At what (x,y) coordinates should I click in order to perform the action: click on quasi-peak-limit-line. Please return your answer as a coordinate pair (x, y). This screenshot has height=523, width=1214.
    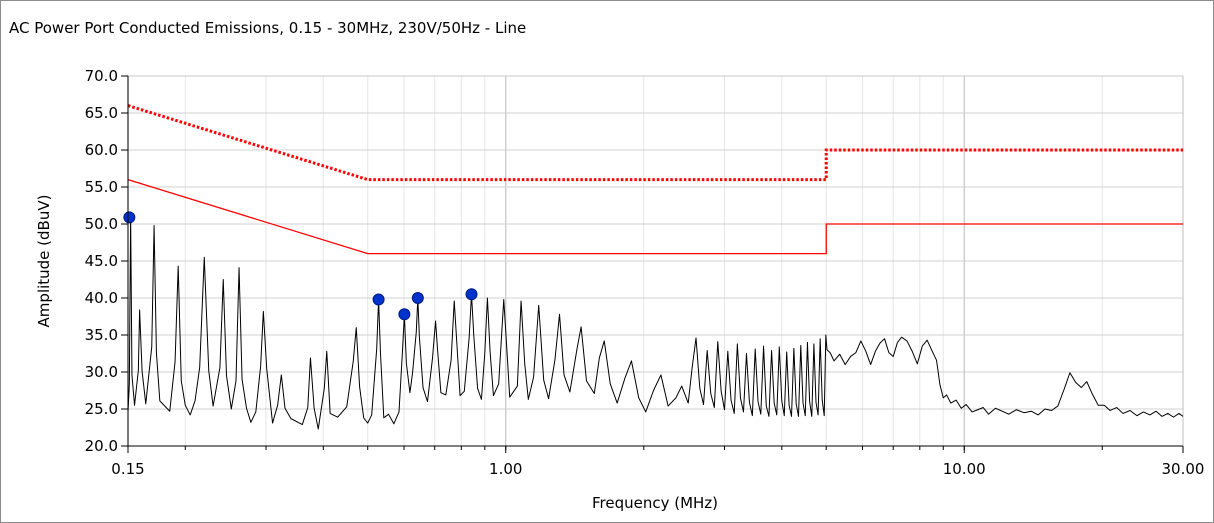
    Looking at the image, I should click on (655, 143).